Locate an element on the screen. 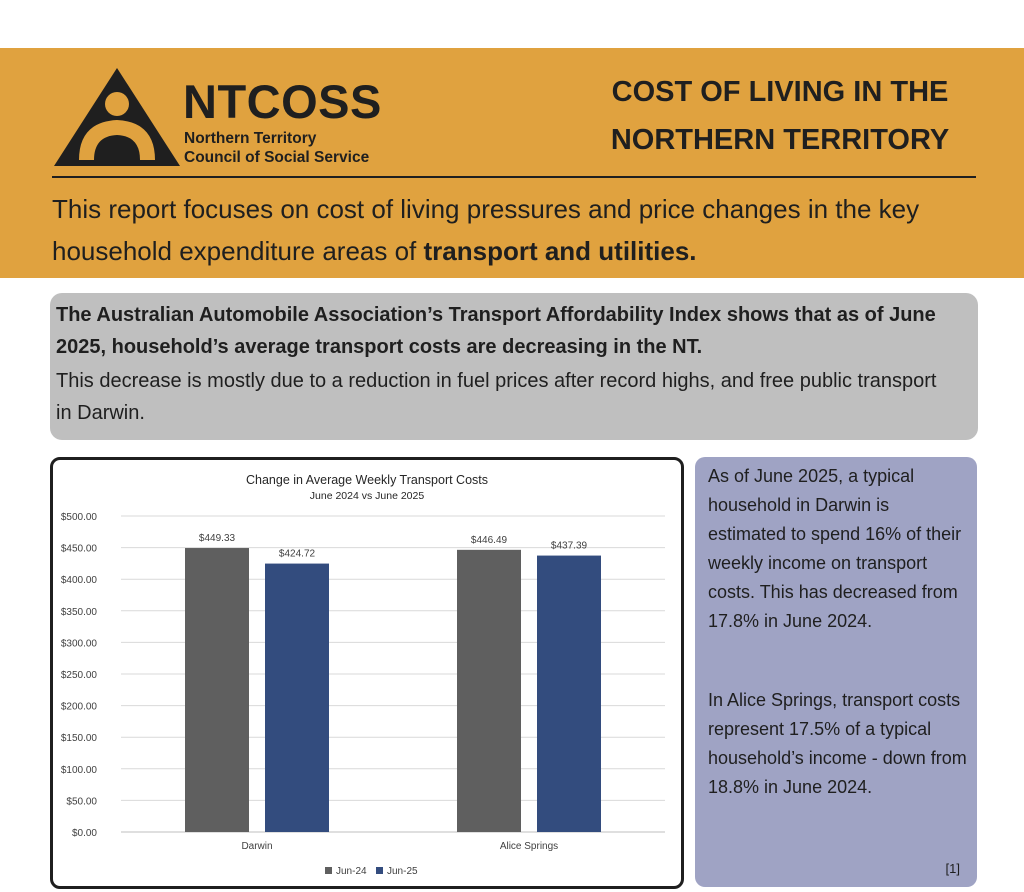 The width and height of the screenshot is (1024, 892). y-tick-label: $200.00 is located at coordinates (79, 707).